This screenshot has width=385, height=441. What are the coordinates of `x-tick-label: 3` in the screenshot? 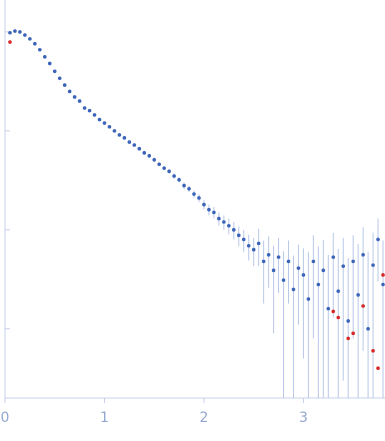 It's located at (303, 418).